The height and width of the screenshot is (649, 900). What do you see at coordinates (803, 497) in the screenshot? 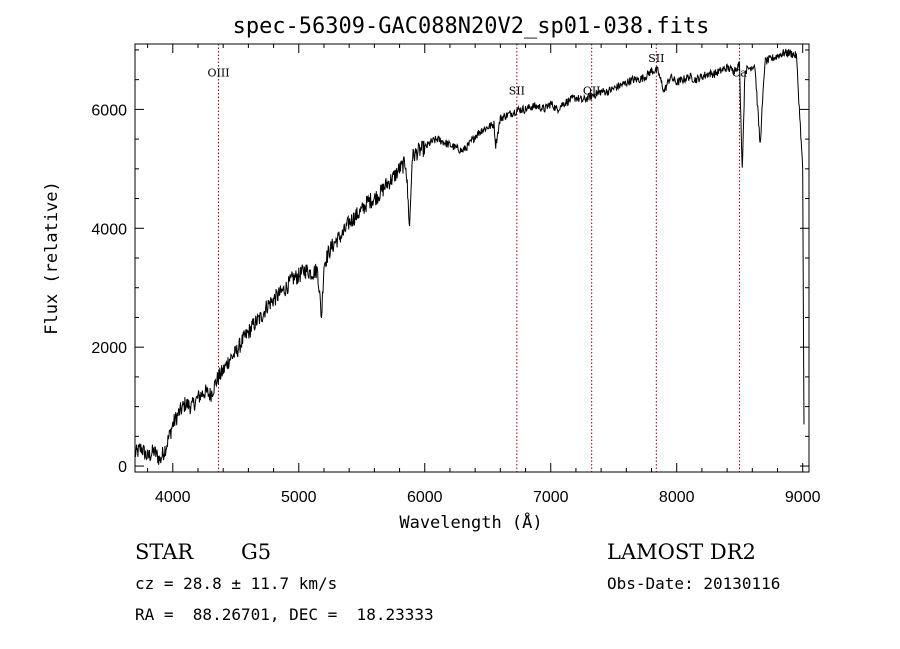
I see `x-tick-label-9000: 9000` at bounding box center [803, 497].